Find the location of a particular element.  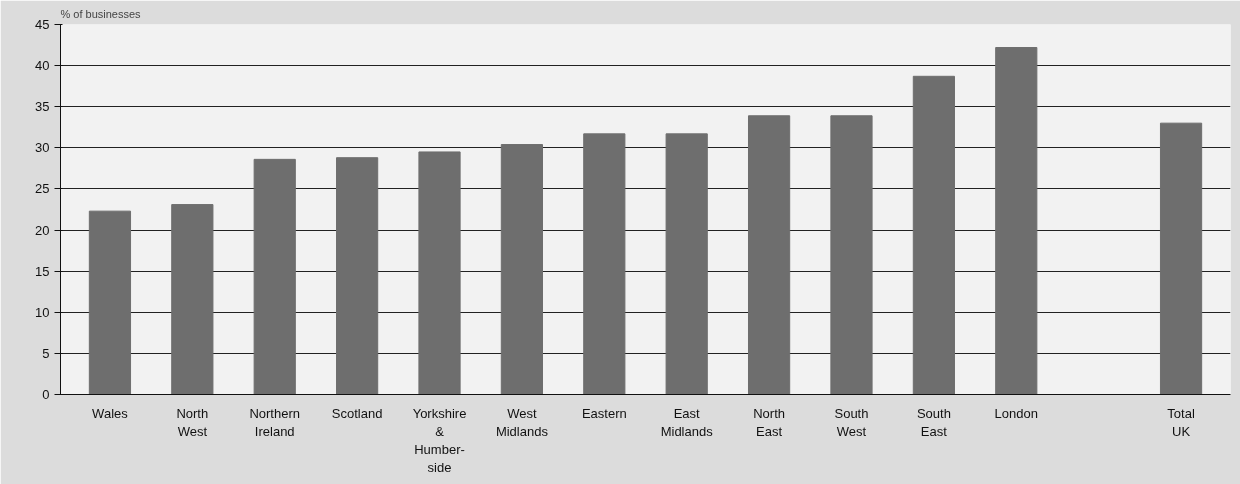

y-tick-label: 30 is located at coordinates (42, 148).